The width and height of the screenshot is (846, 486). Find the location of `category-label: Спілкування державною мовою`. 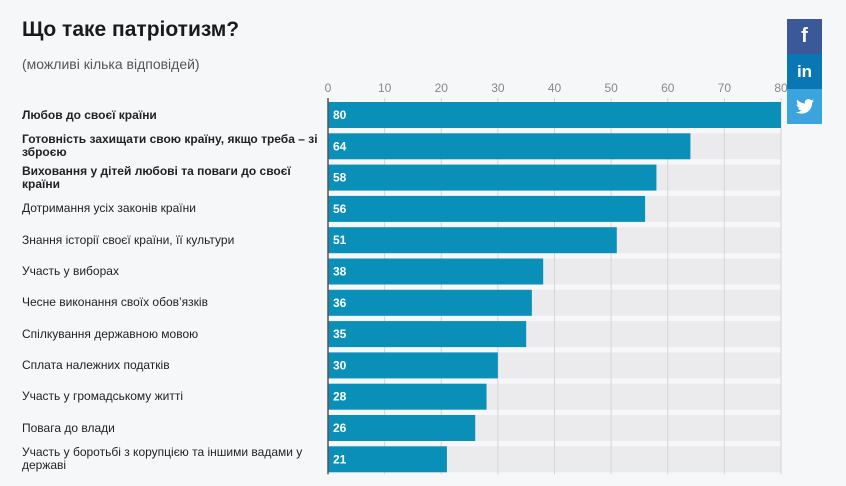

category-label: Спілкування державною мовою is located at coordinates (110, 333).